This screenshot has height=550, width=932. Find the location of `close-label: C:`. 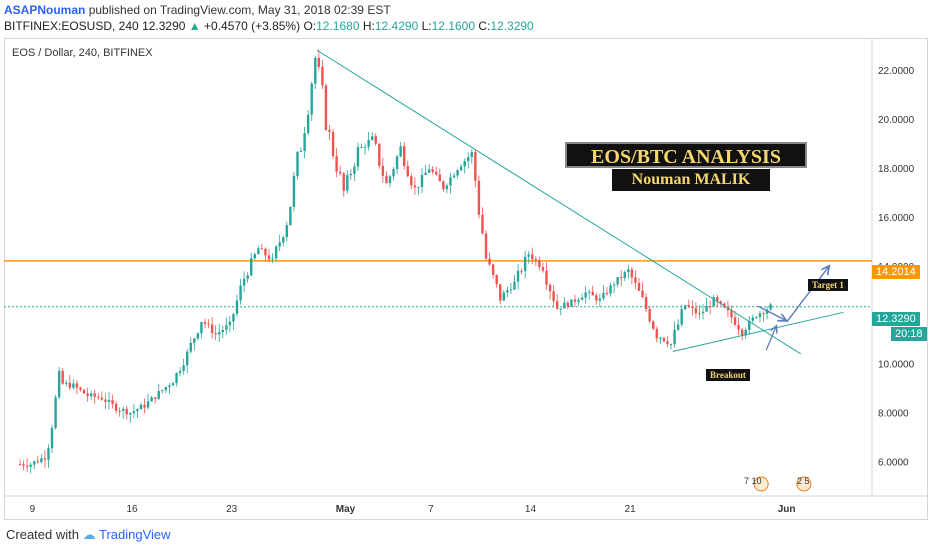

close-label: C: is located at coordinates (484, 26).